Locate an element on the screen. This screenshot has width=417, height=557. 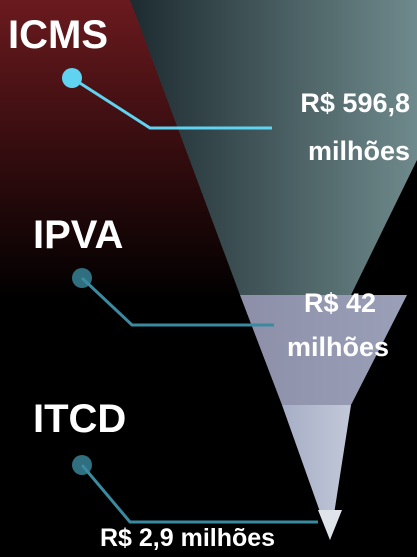
tax-name: ITCD is located at coordinates (79, 419).